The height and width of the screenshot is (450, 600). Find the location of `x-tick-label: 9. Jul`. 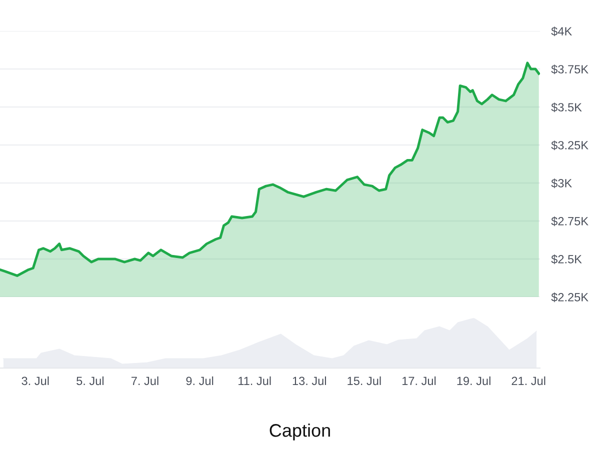

x-tick-label: 9. Jul is located at coordinates (200, 381).